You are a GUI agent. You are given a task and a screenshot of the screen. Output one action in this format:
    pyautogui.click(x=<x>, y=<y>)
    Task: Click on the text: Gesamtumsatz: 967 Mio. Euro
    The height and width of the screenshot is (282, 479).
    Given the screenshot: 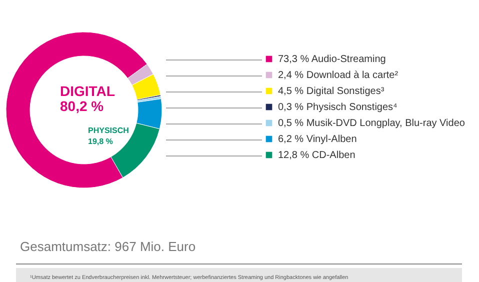 What is the action you would take?
    pyautogui.click(x=108, y=246)
    